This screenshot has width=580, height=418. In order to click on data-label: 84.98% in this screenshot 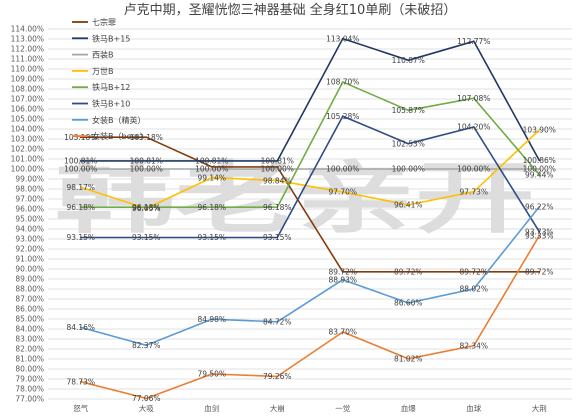, I will do `click(211, 319)`.